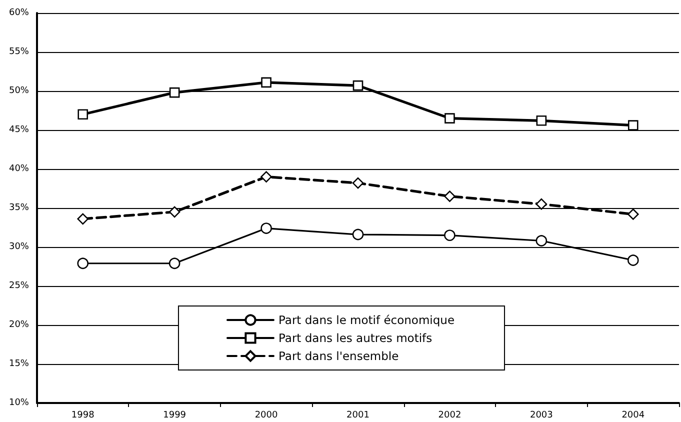 The width and height of the screenshot is (681, 422). I want to click on y-tick-label: 60%, so click(19, 13).